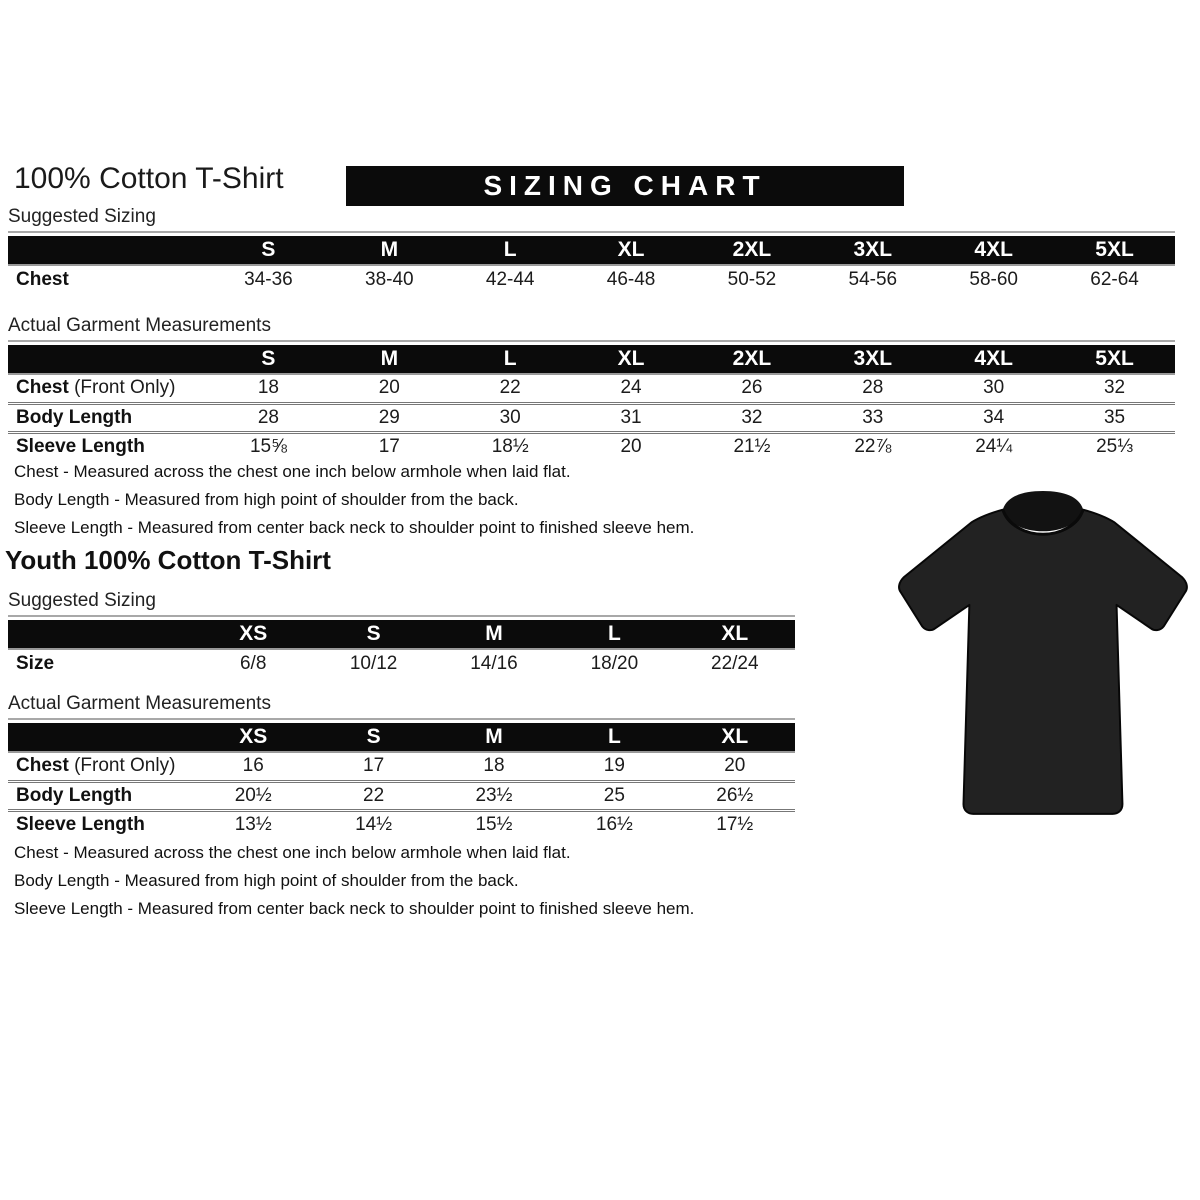 The image size is (1200, 1200). I want to click on tshirt-body, so click(1043, 661).